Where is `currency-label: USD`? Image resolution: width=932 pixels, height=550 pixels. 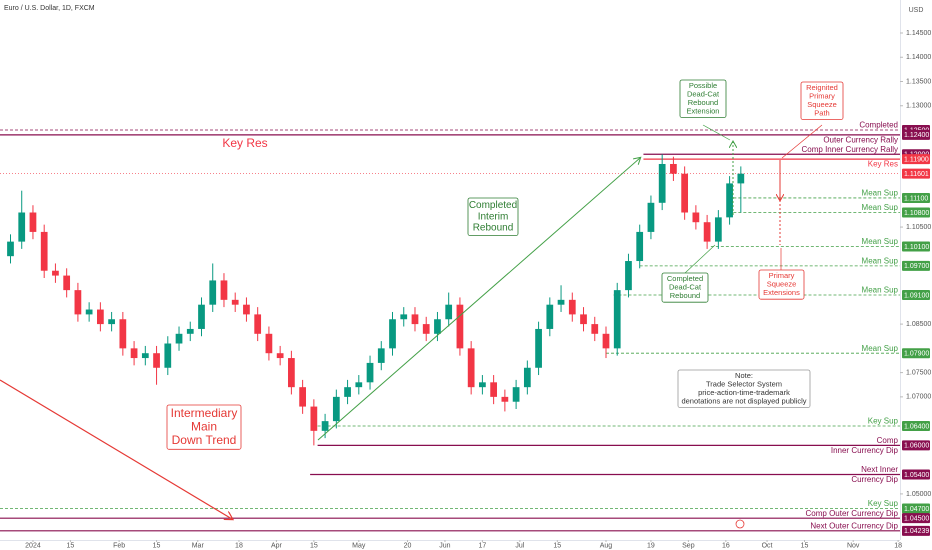 currency-label: USD is located at coordinates (916, 10).